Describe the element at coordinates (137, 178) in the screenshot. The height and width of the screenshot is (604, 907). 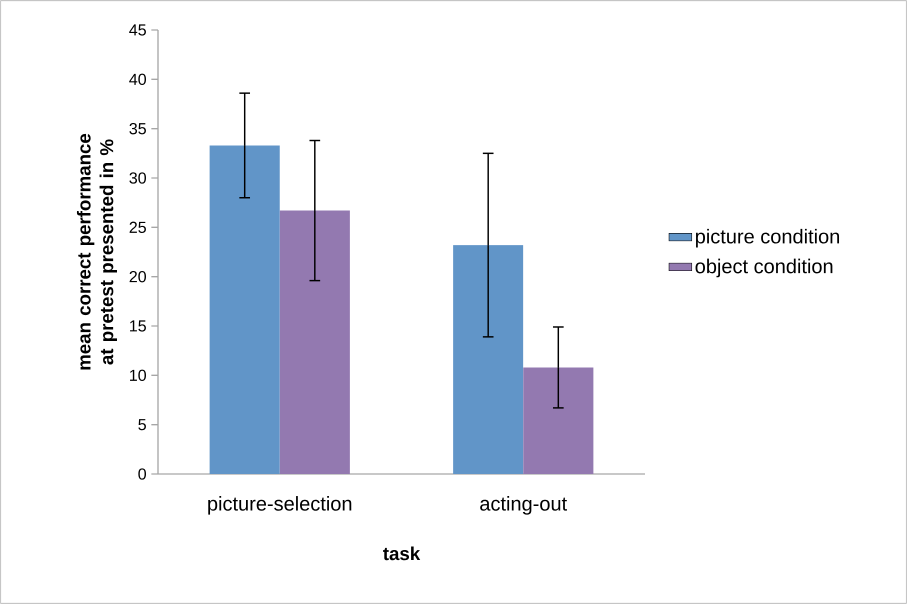
I see `y-tick-label: 30` at that location.